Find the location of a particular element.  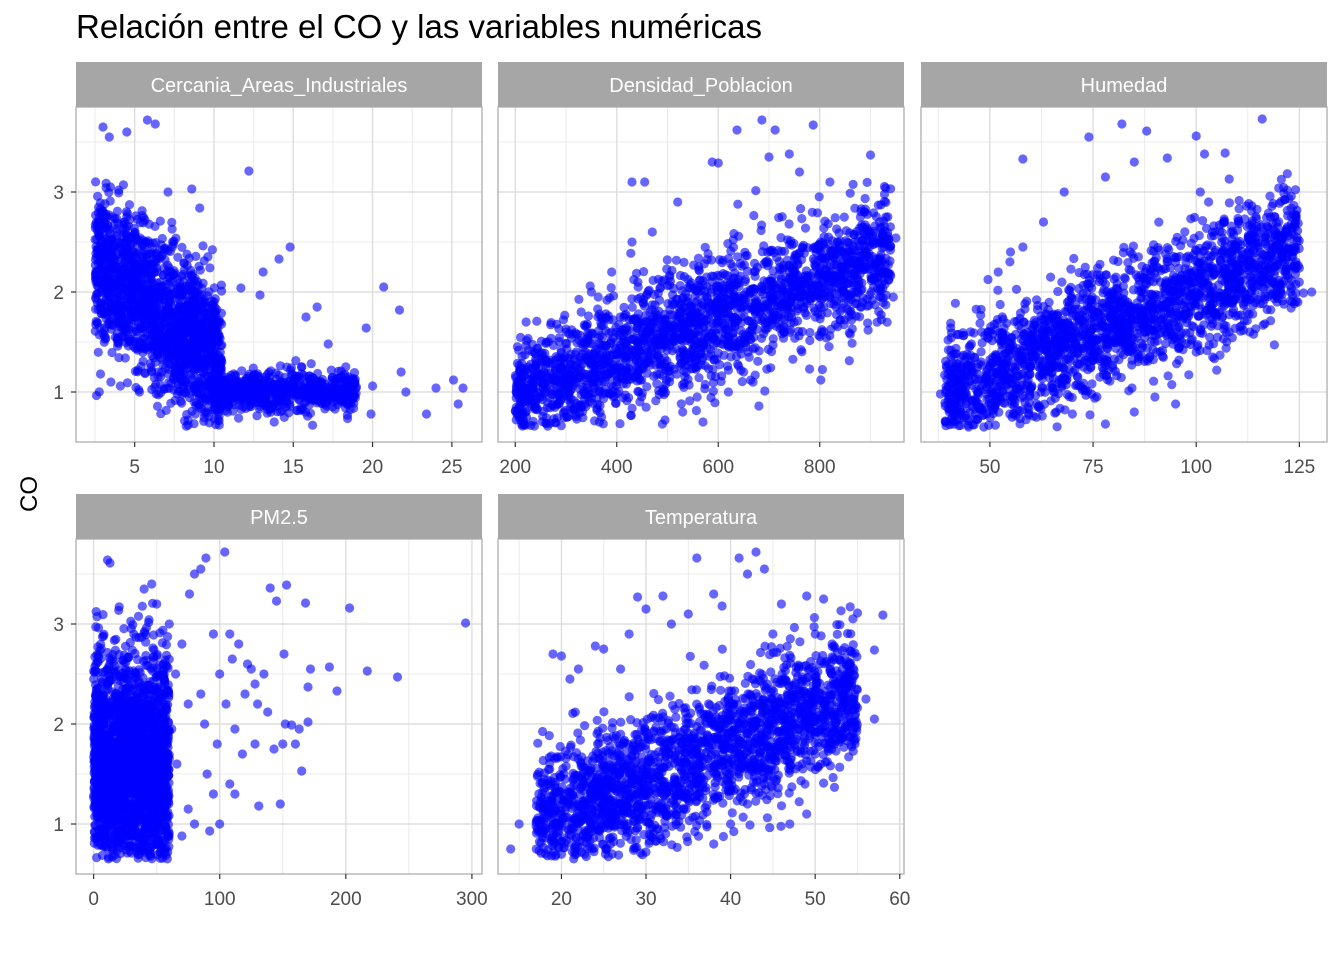

x-tick-label: 25 is located at coordinates (451, 467).